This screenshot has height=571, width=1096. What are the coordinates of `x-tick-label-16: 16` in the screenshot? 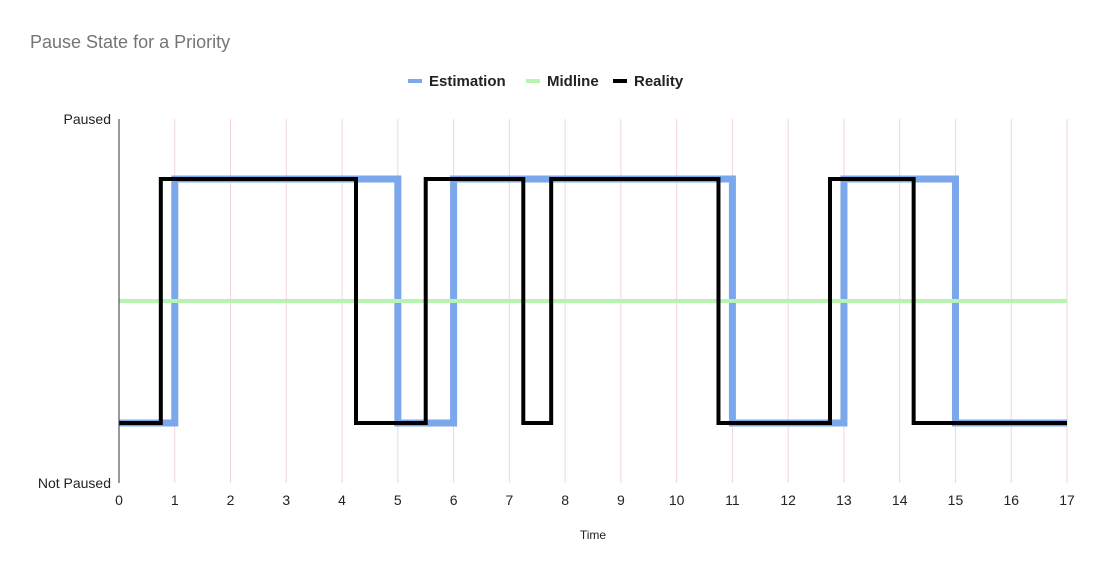 It's located at (1011, 500).